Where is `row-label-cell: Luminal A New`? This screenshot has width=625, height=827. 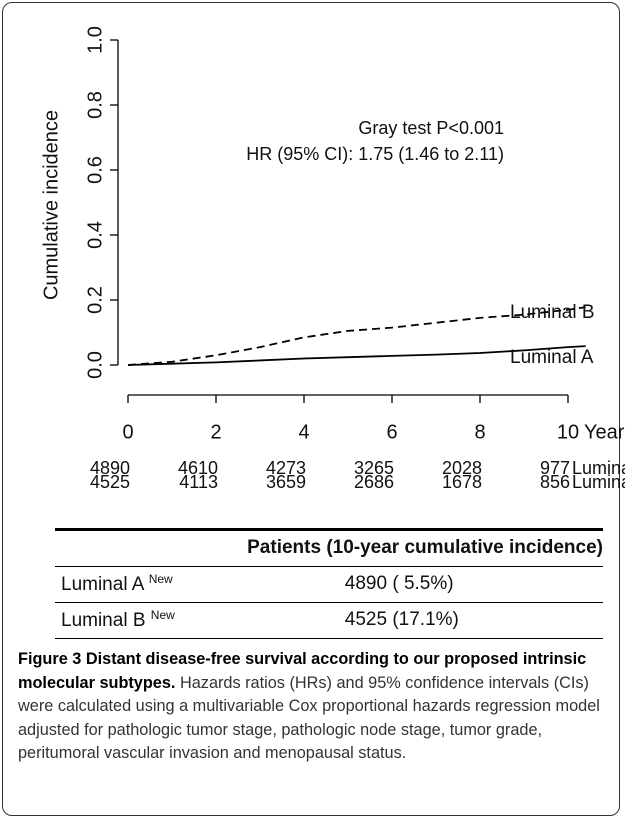
row-label-cell: Luminal A New is located at coordinates (159, 584).